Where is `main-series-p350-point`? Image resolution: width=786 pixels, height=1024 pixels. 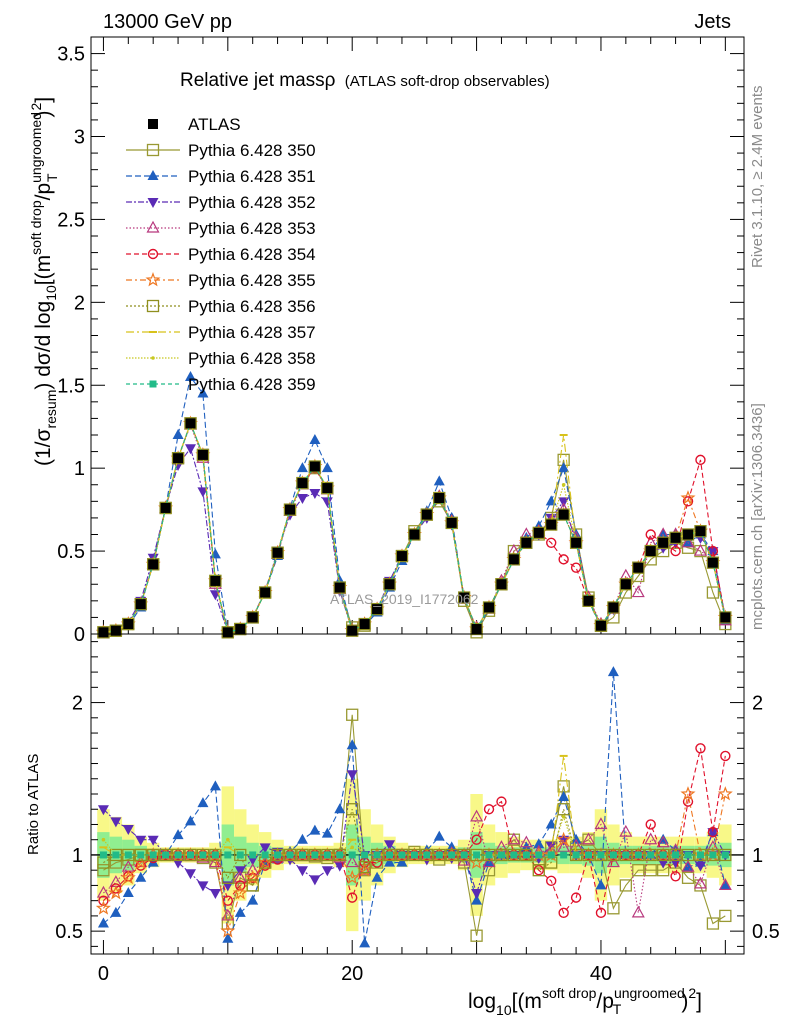 main-series-p350-point is located at coordinates (713, 592).